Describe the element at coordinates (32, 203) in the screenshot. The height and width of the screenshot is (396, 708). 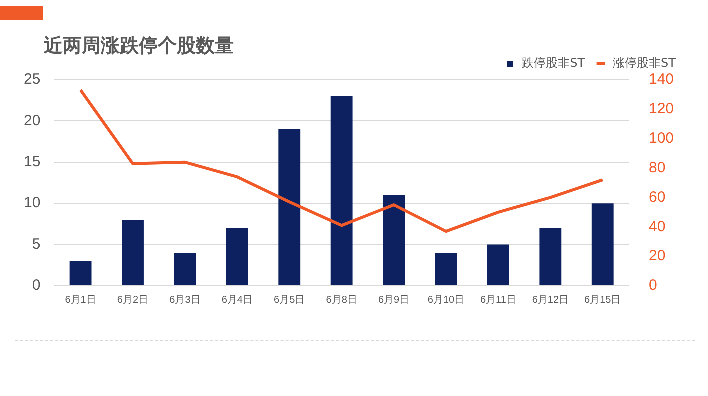
I see `y-tick-label: 10` at that location.